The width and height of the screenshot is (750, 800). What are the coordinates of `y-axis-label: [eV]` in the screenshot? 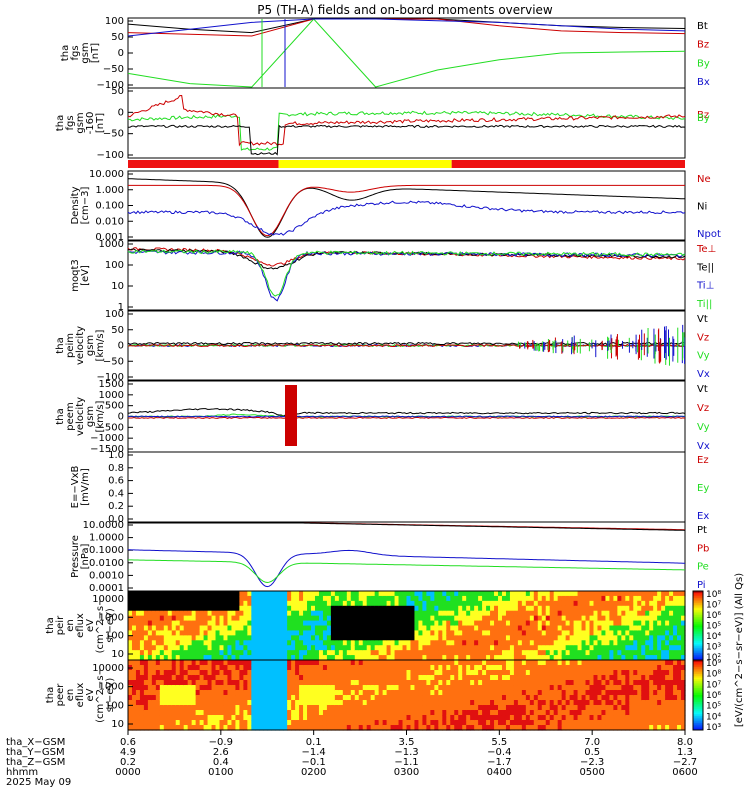 It's located at (85, 275).